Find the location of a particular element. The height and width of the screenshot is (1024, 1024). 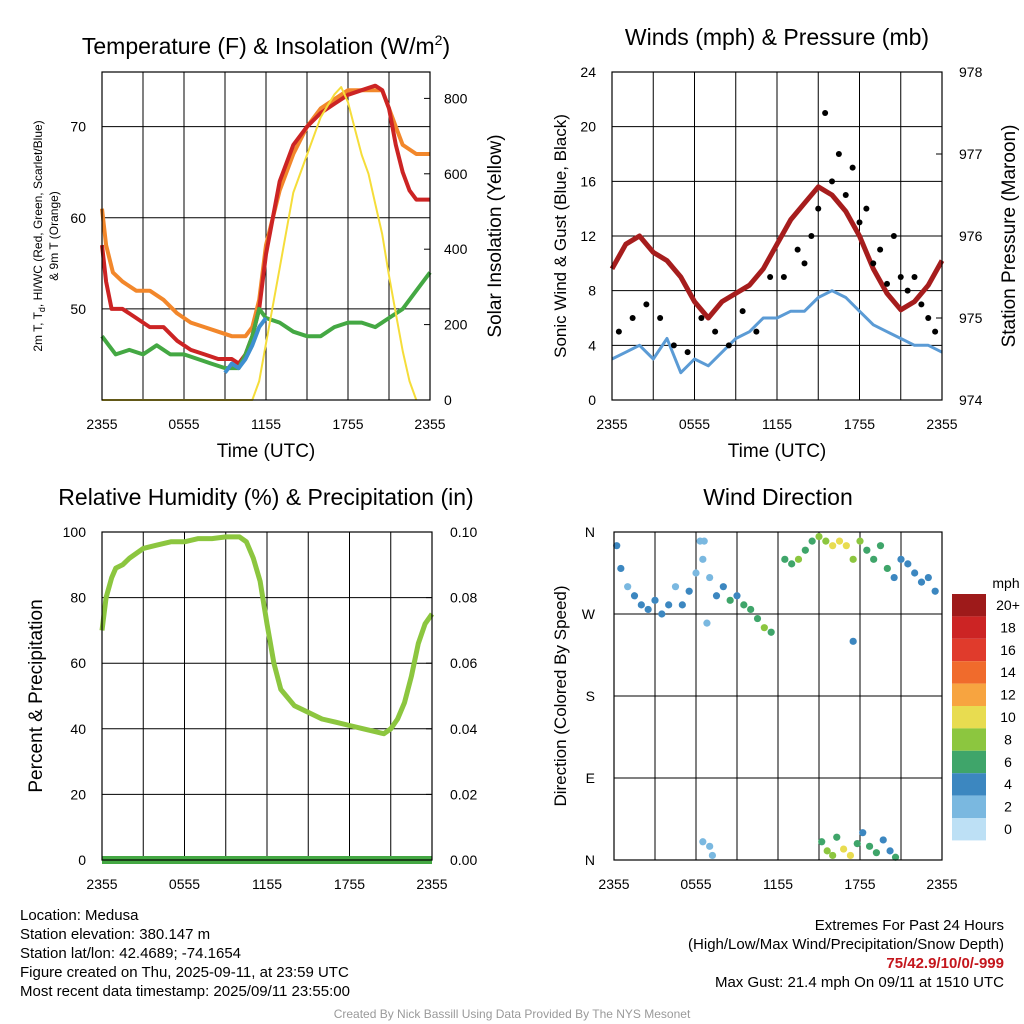

direction-x-tick-label: 2355 is located at coordinates (613, 884).